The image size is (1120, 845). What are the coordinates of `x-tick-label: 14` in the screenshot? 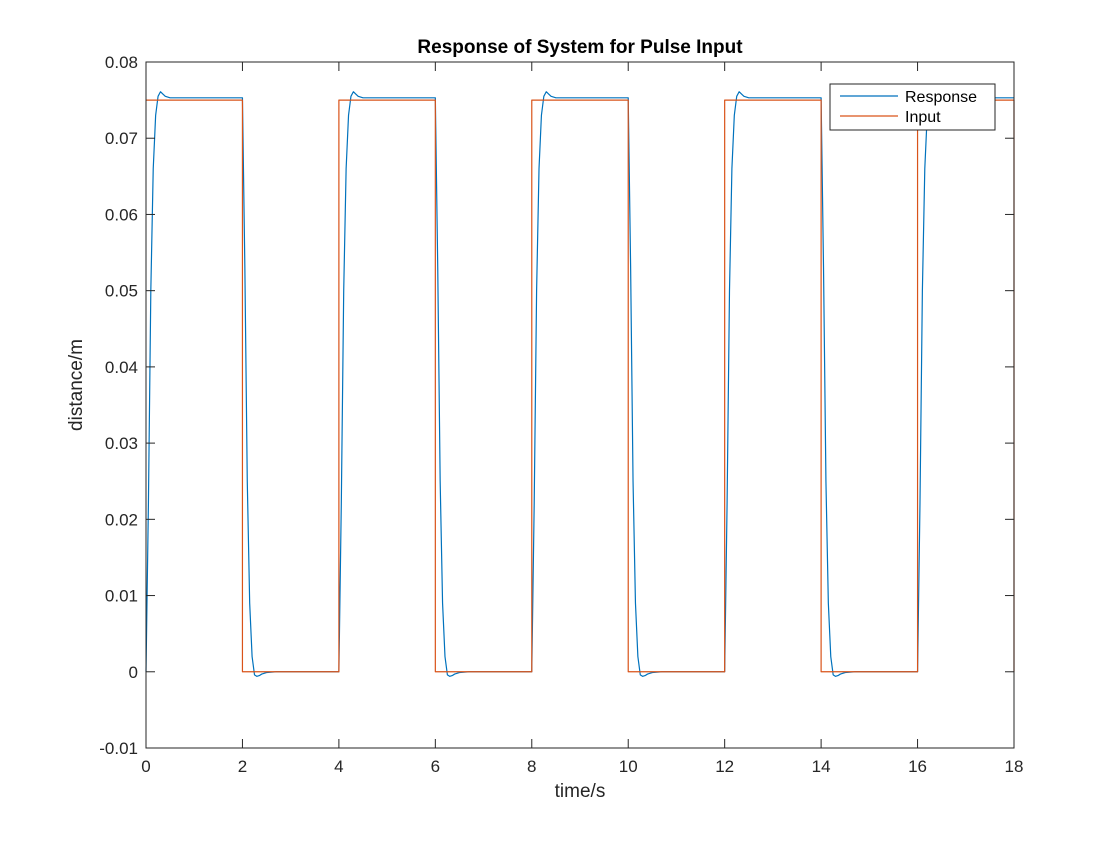 It's located at (821, 766).